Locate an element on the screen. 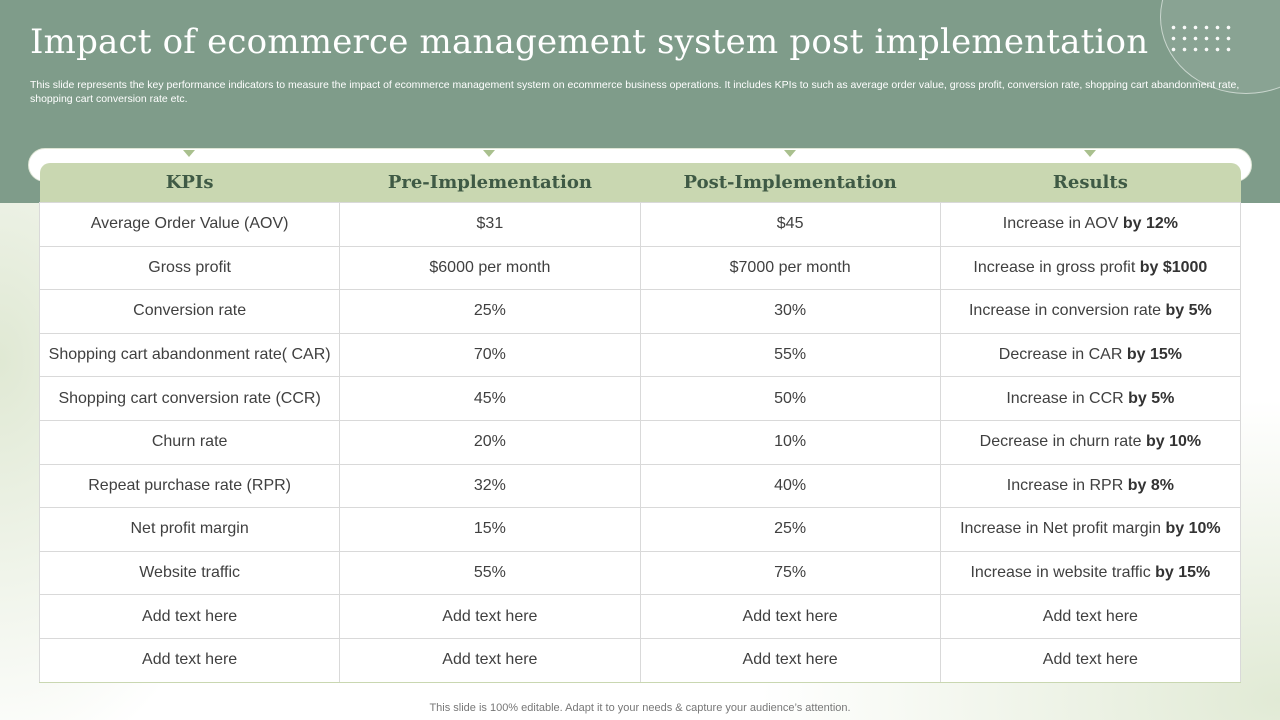 This screenshot has height=720, width=1280. post-implementation-cell: 25% is located at coordinates (790, 529).